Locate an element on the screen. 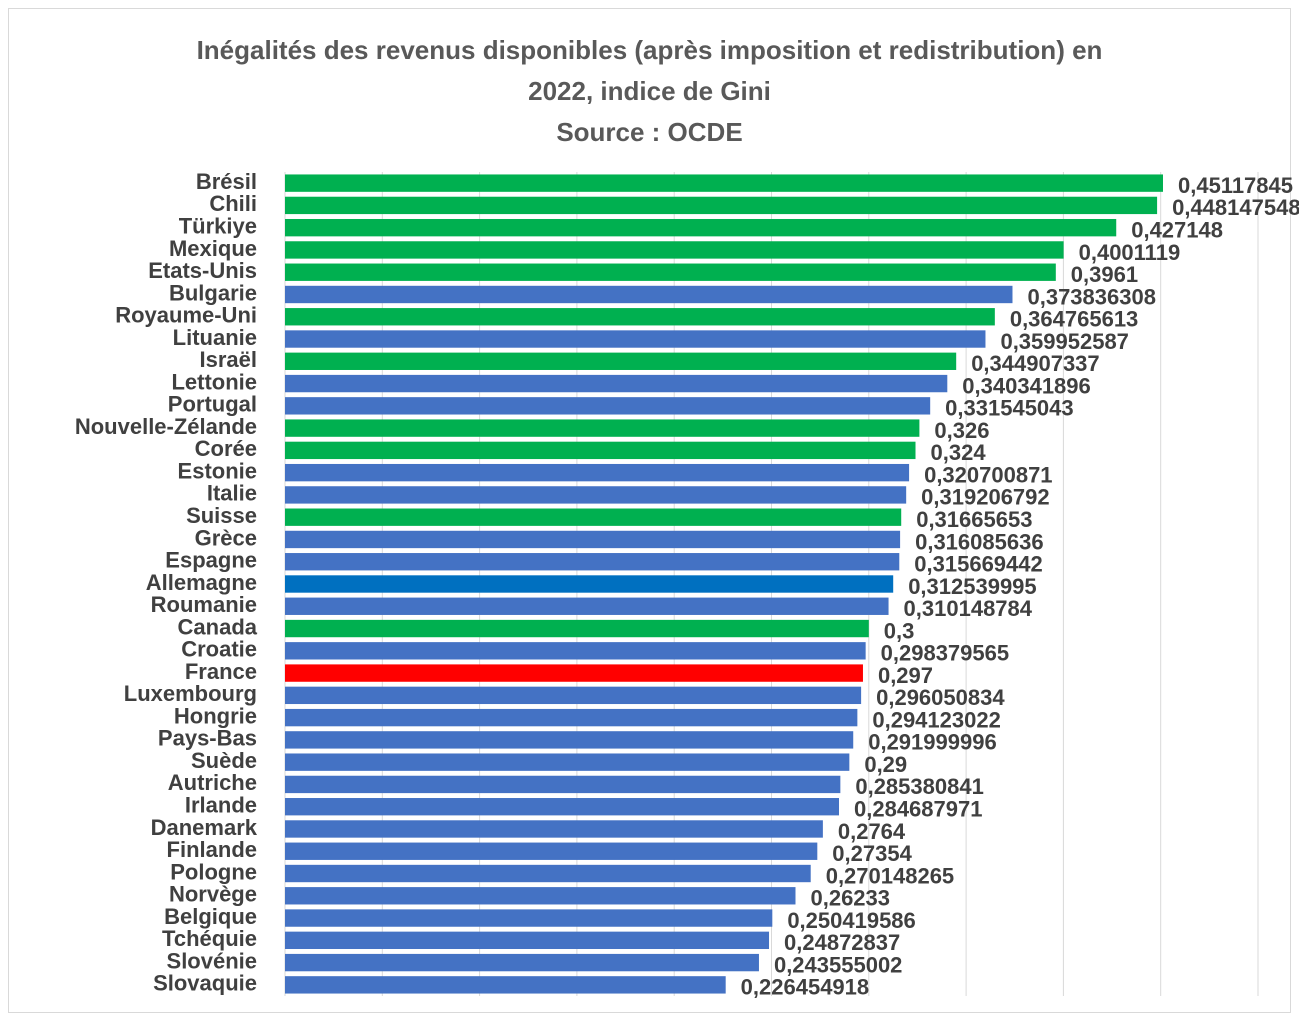 The width and height of the screenshot is (1299, 1021). data-label: 0,315669442 is located at coordinates (978, 564).